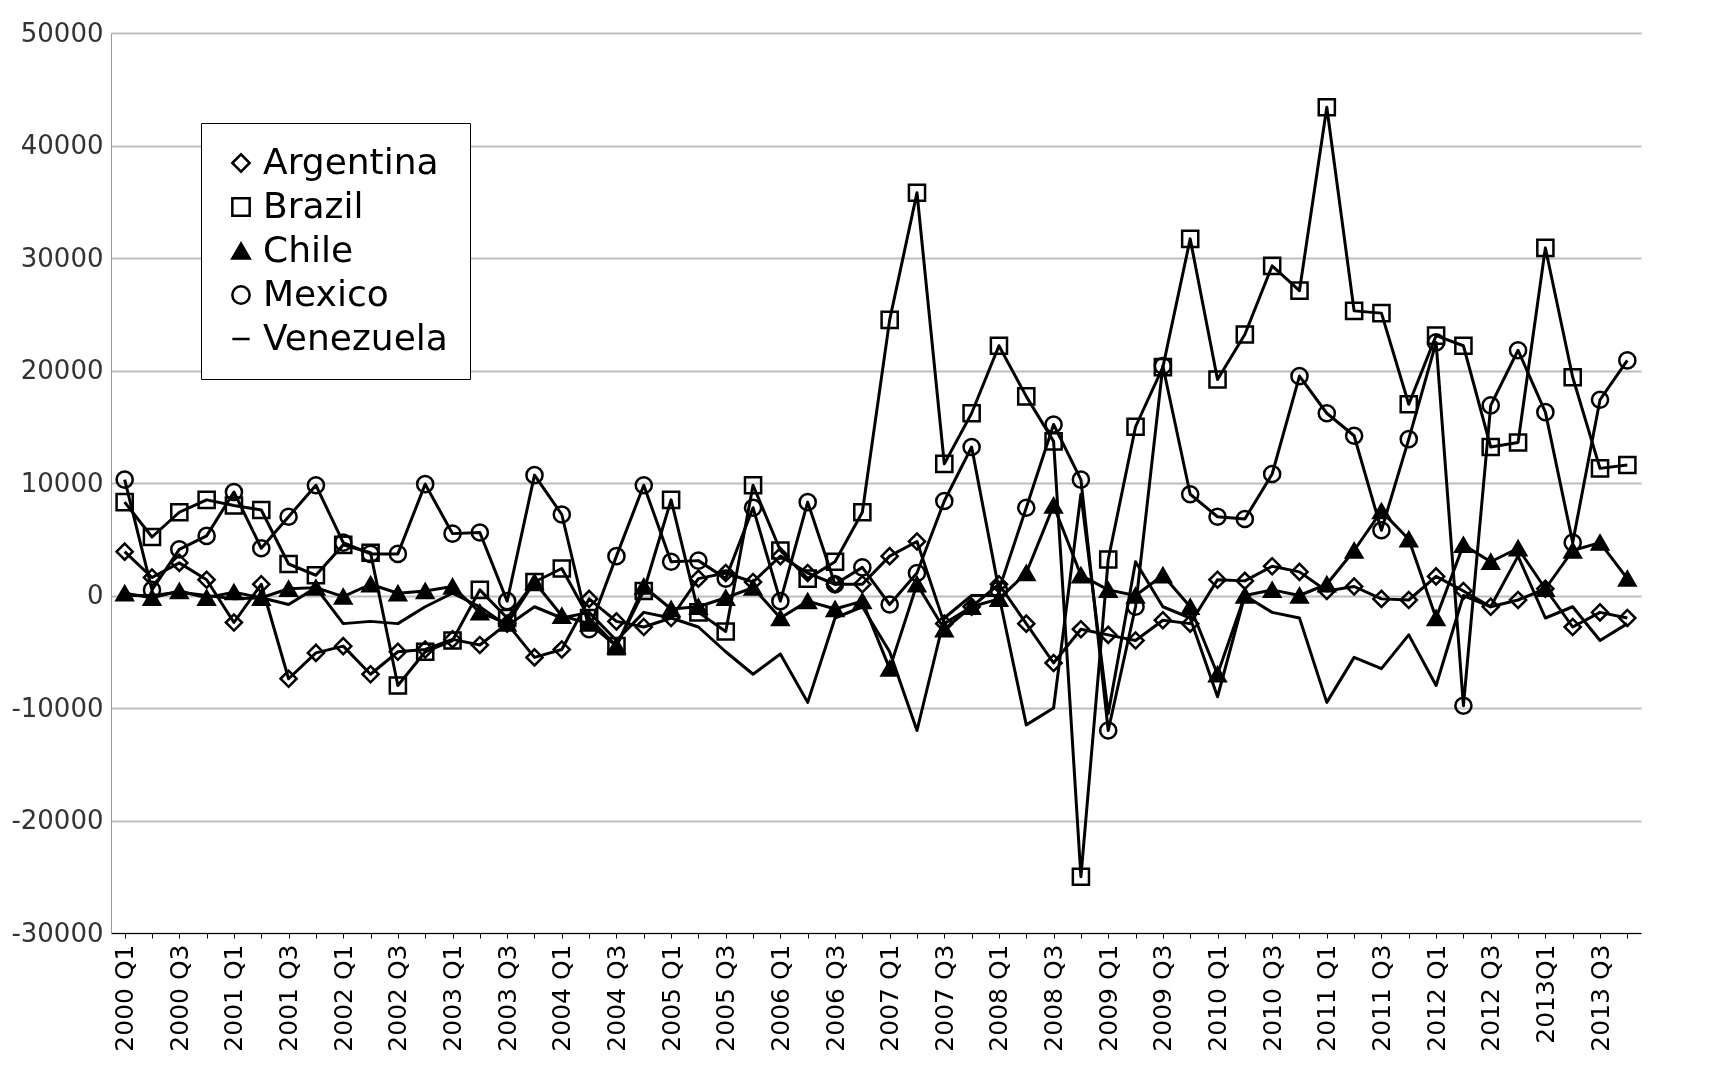  What do you see at coordinates (62, 145) in the screenshot?
I see `y-tick-label: 40000` at bounding box center [62, 145].